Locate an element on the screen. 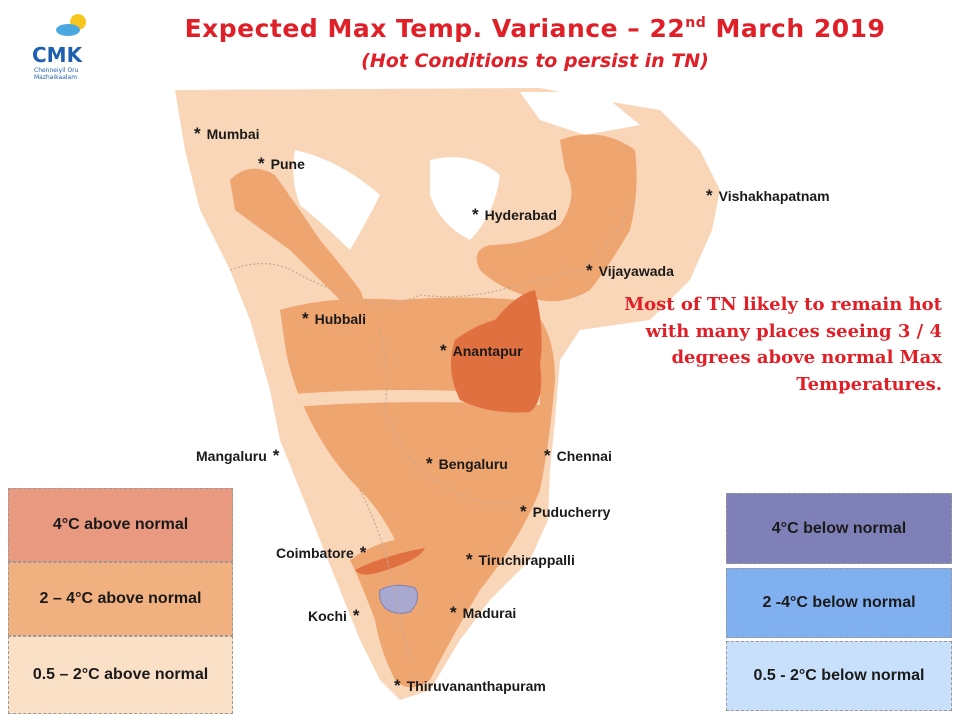  city-label-thiruvananthapuram: * Thiruvananthapuram is located at coordinates (470, 685).